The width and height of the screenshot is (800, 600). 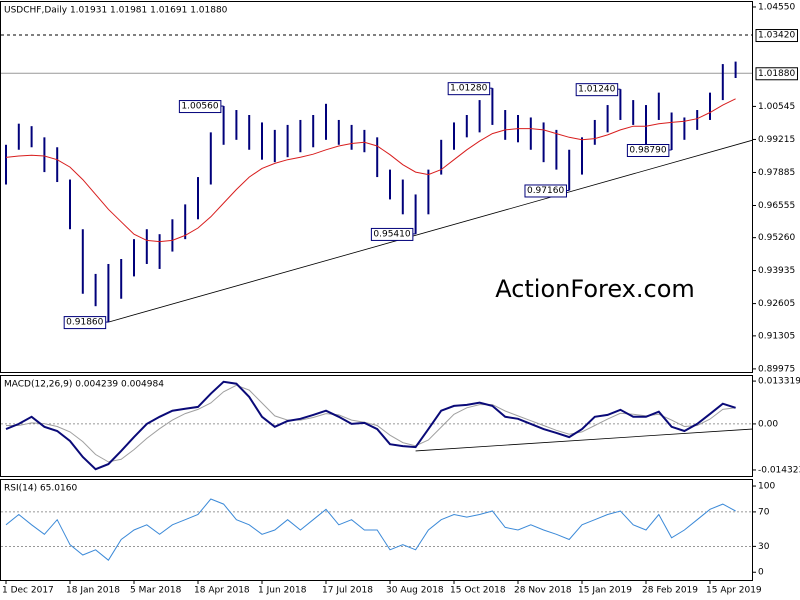 I want to click on y-tick-label: 0.92605, so click(x=776, y=304).